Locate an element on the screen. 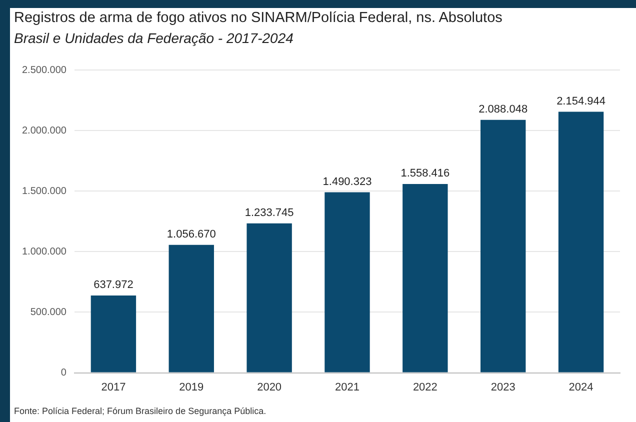 This screenshot has height=422, width=636. x-tick-label: 2020 is located at coordinates (269, 387).